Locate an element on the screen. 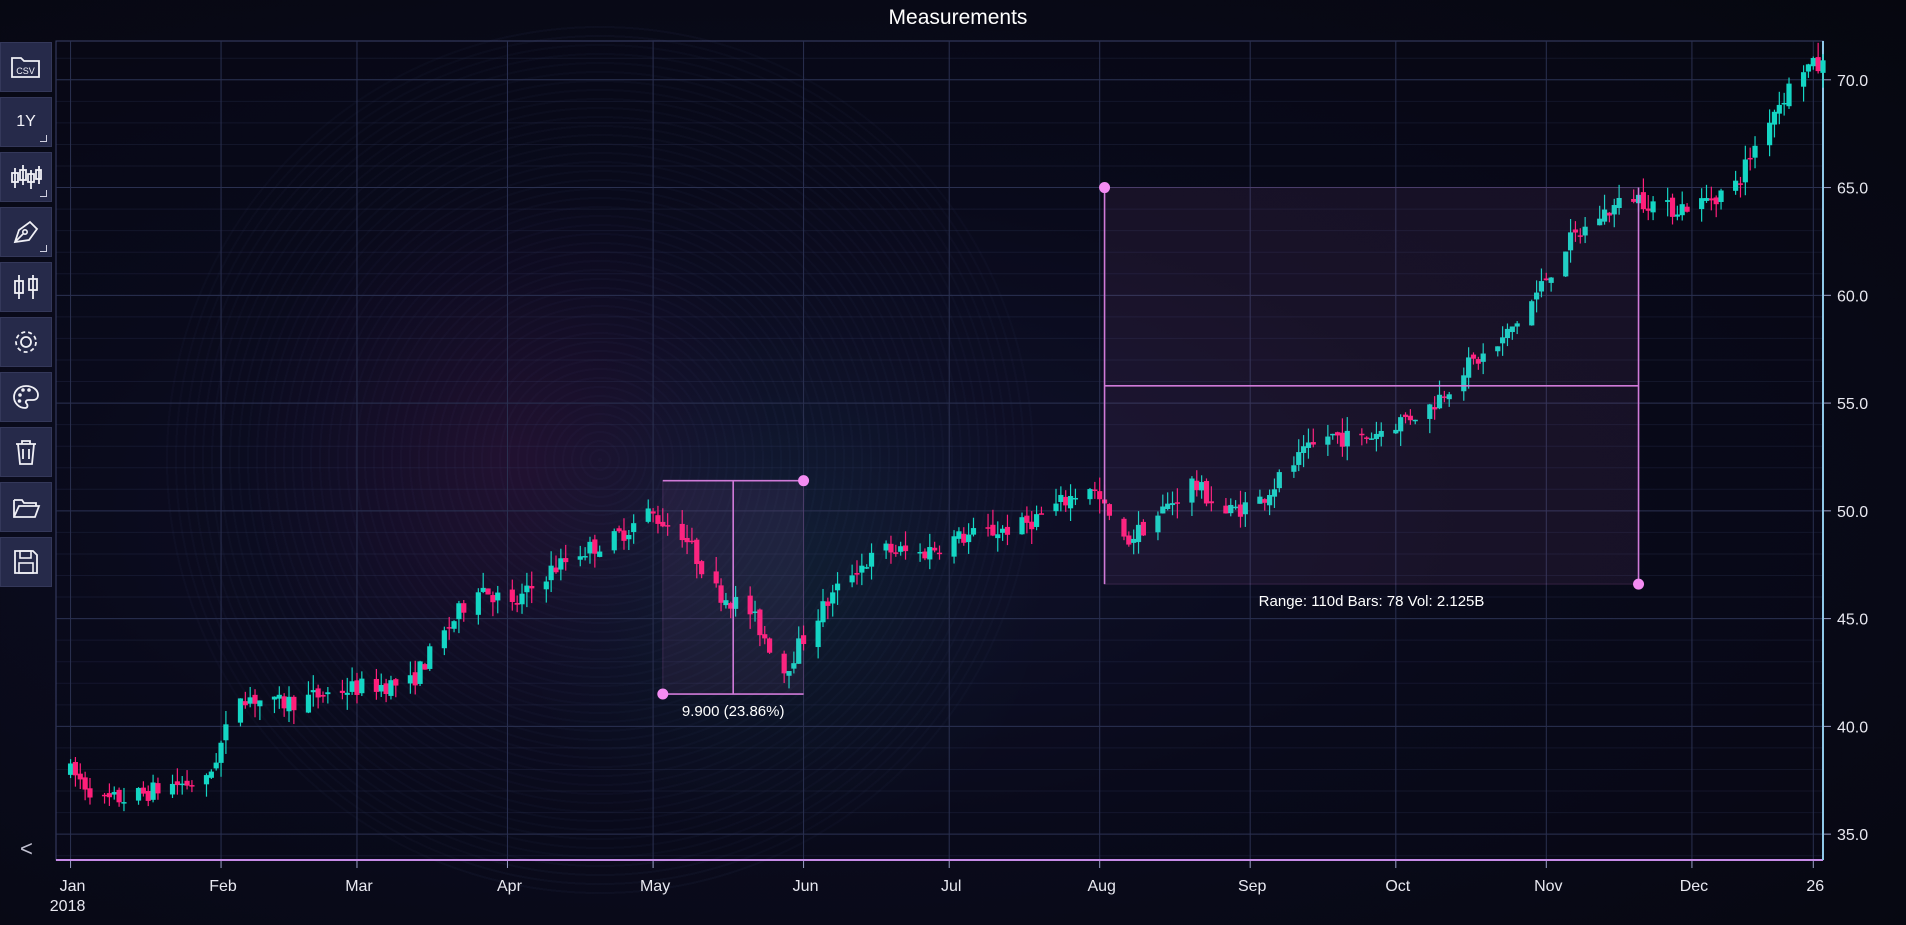 Image resolution: width=1906 pixels, height=925 pixels. settings-button is located at coordinates (26, 342).